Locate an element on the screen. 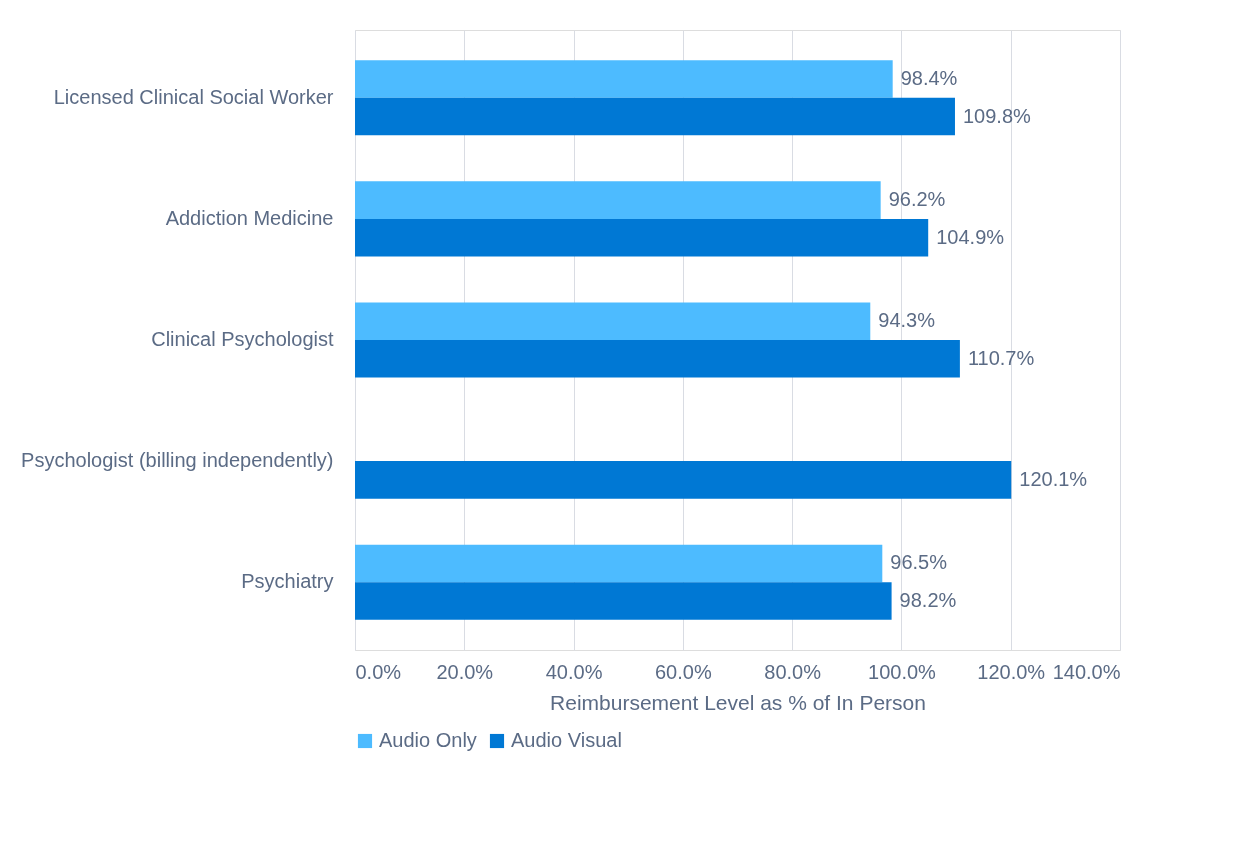  x-tick-label: 120.0% is located at coordinates (1011, 671).